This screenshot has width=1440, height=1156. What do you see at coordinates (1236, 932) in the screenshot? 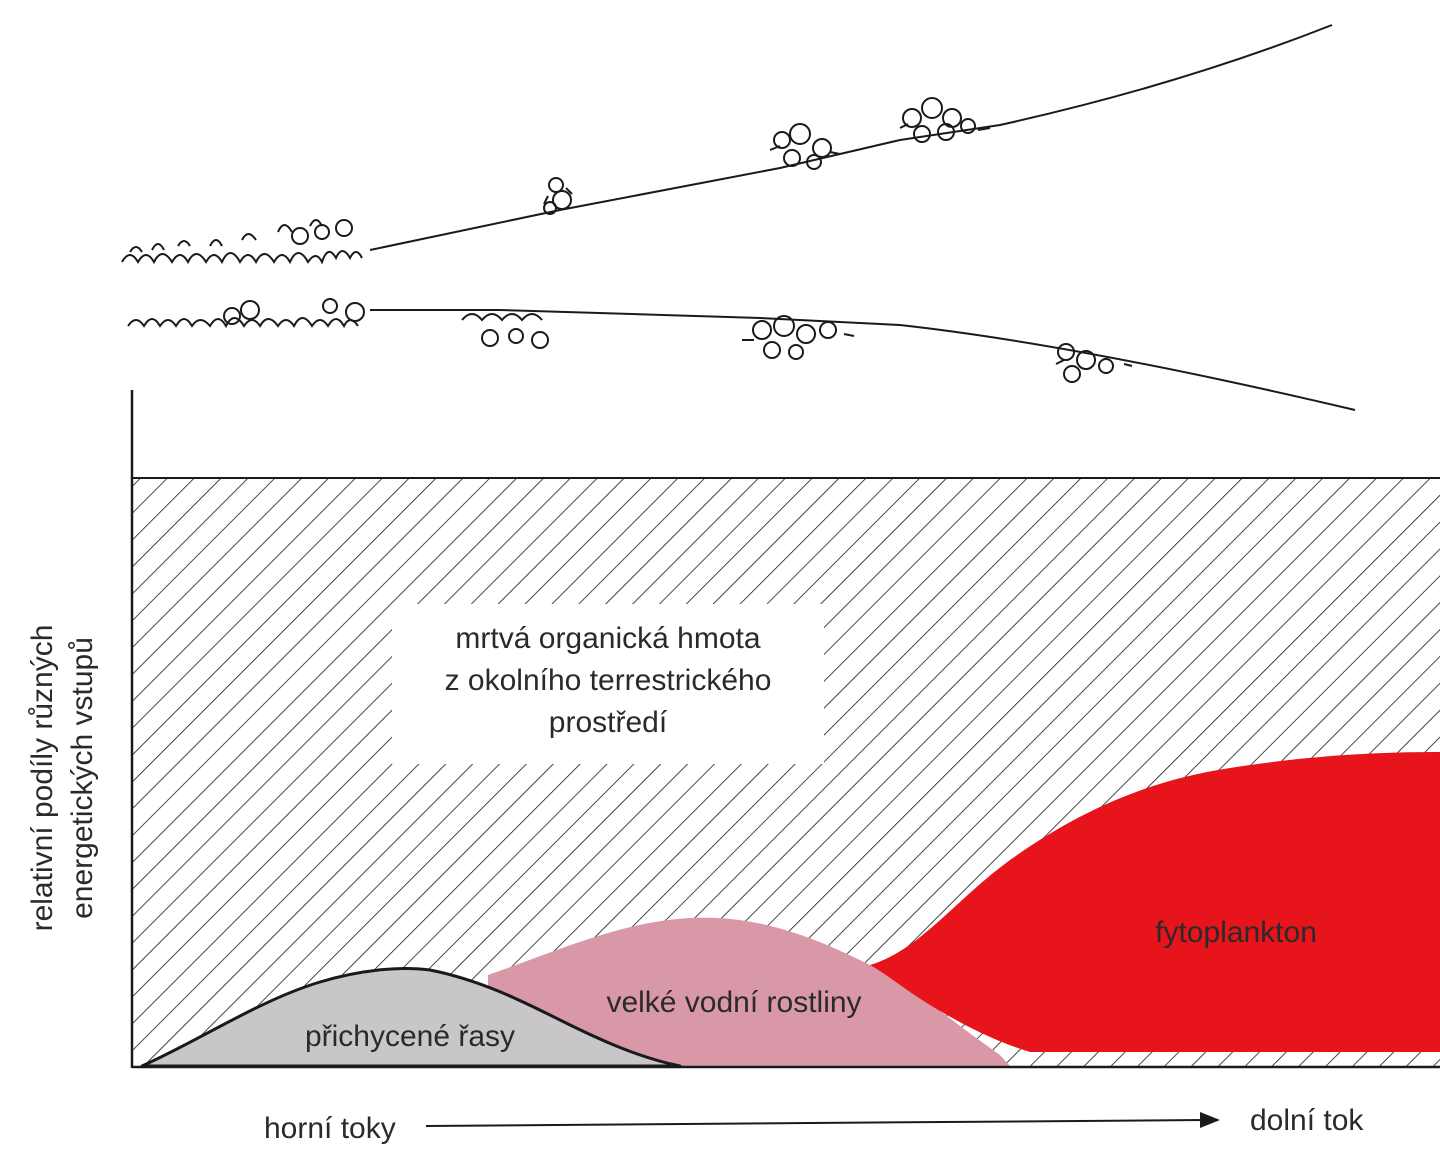
I see `phytoplankton-label: fytoplankton` at bounding box center [1236, 932].